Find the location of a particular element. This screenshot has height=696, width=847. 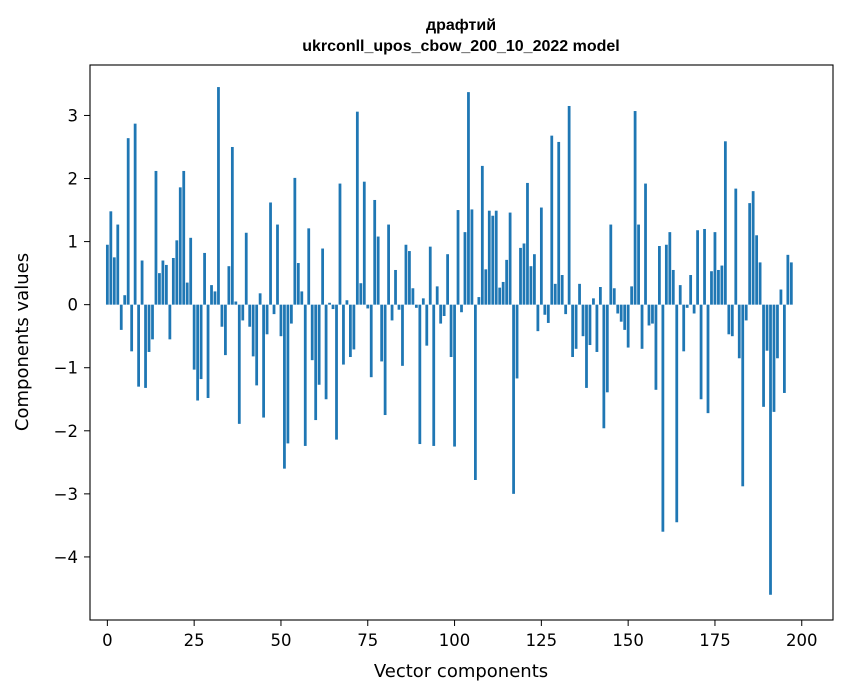

x-tick-label: 200 is located at coordinates (802, 640).